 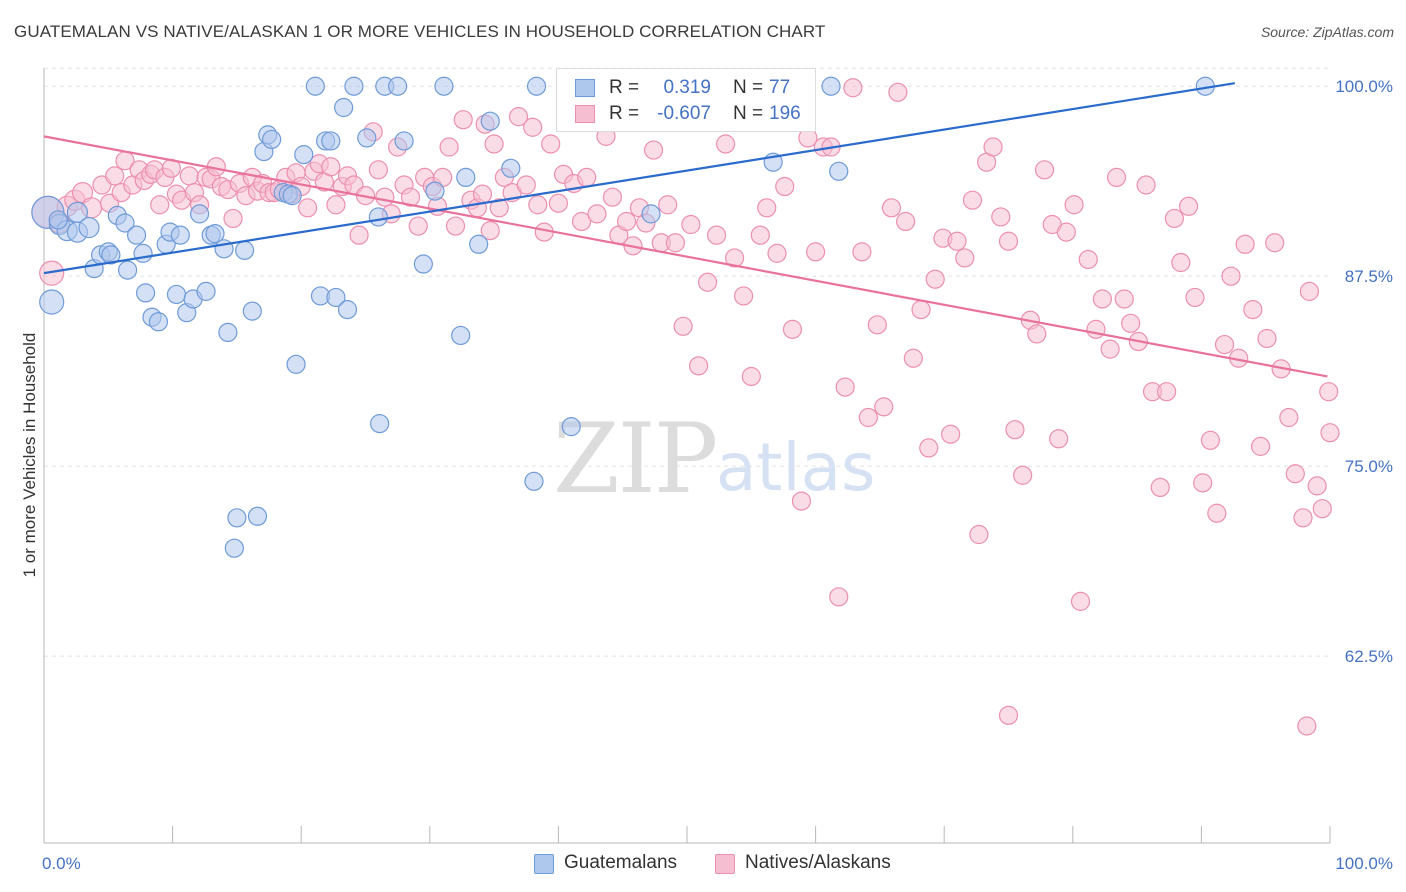 I want to click on legend-r-value: 0.319, so click(x=687, y=87).